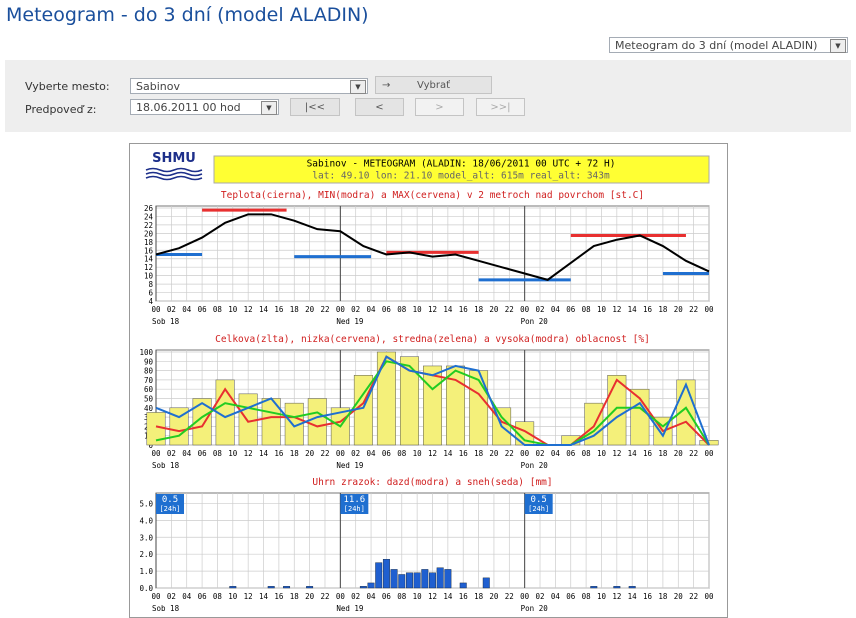  Describe the element at coordinates (67, 86) in the screenshot. I see `city-label: Vyberte mesto:` at that location.